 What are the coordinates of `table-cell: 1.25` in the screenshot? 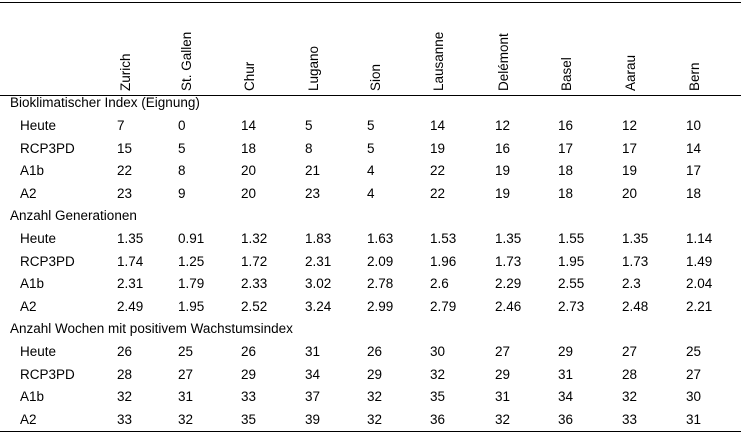 It's located at (191, 261).